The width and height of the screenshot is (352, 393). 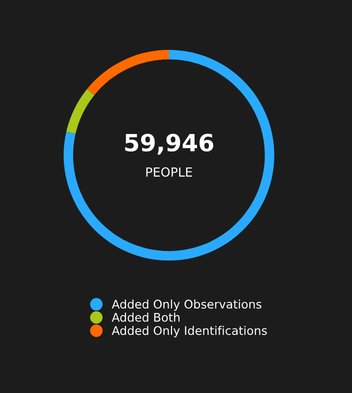 What do you see at coordinates (169, 144) in the screenshot?
I see `text: 59,946` at bounding box center [169, 144].